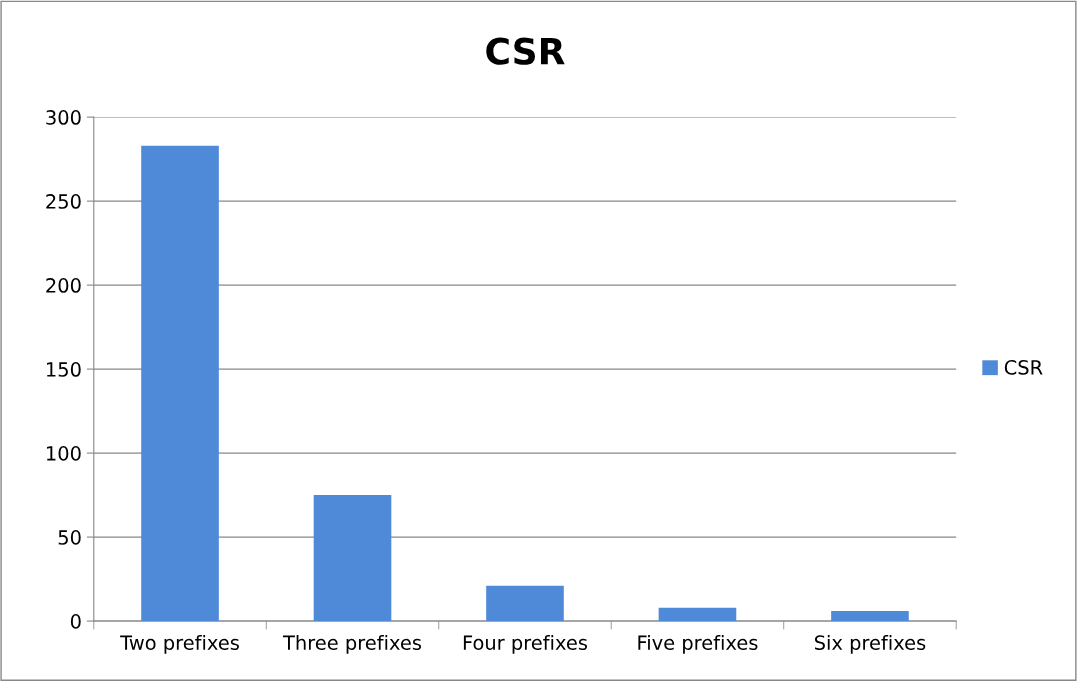 The width and height of the screenshot is (1078, 681). I want to click on y-tick-label: 300, so click(63, 117).